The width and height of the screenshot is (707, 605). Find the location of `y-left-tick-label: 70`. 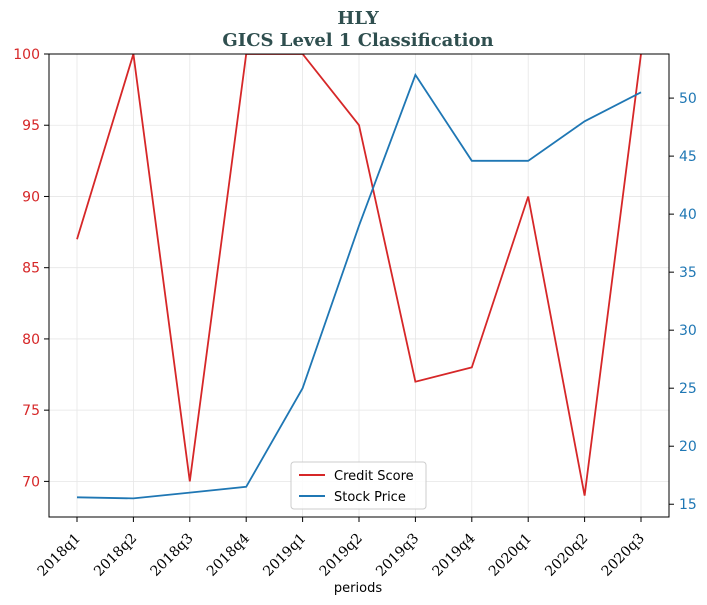

y-left-tick-label: 70 is located at coordinates (31, 482).